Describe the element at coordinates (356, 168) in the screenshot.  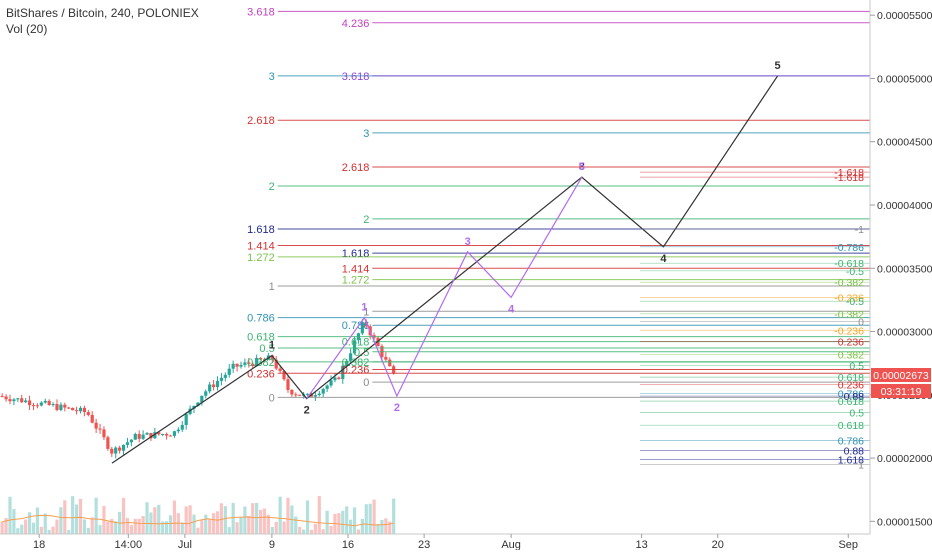
I see `fib-level-label: 2.618` at that location.